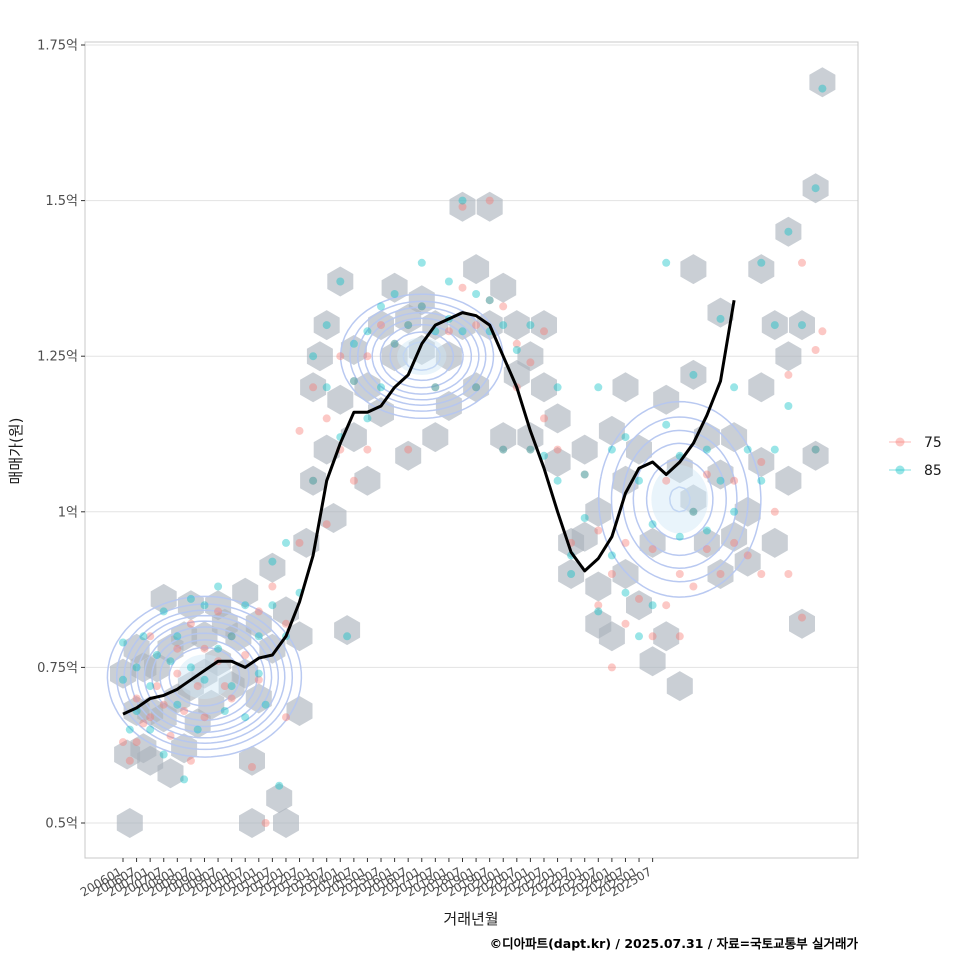 This screenshot has width=960, height=960. Describe the element at coordinates (422, 356) in the screenshot. I see `density-core` at that location.